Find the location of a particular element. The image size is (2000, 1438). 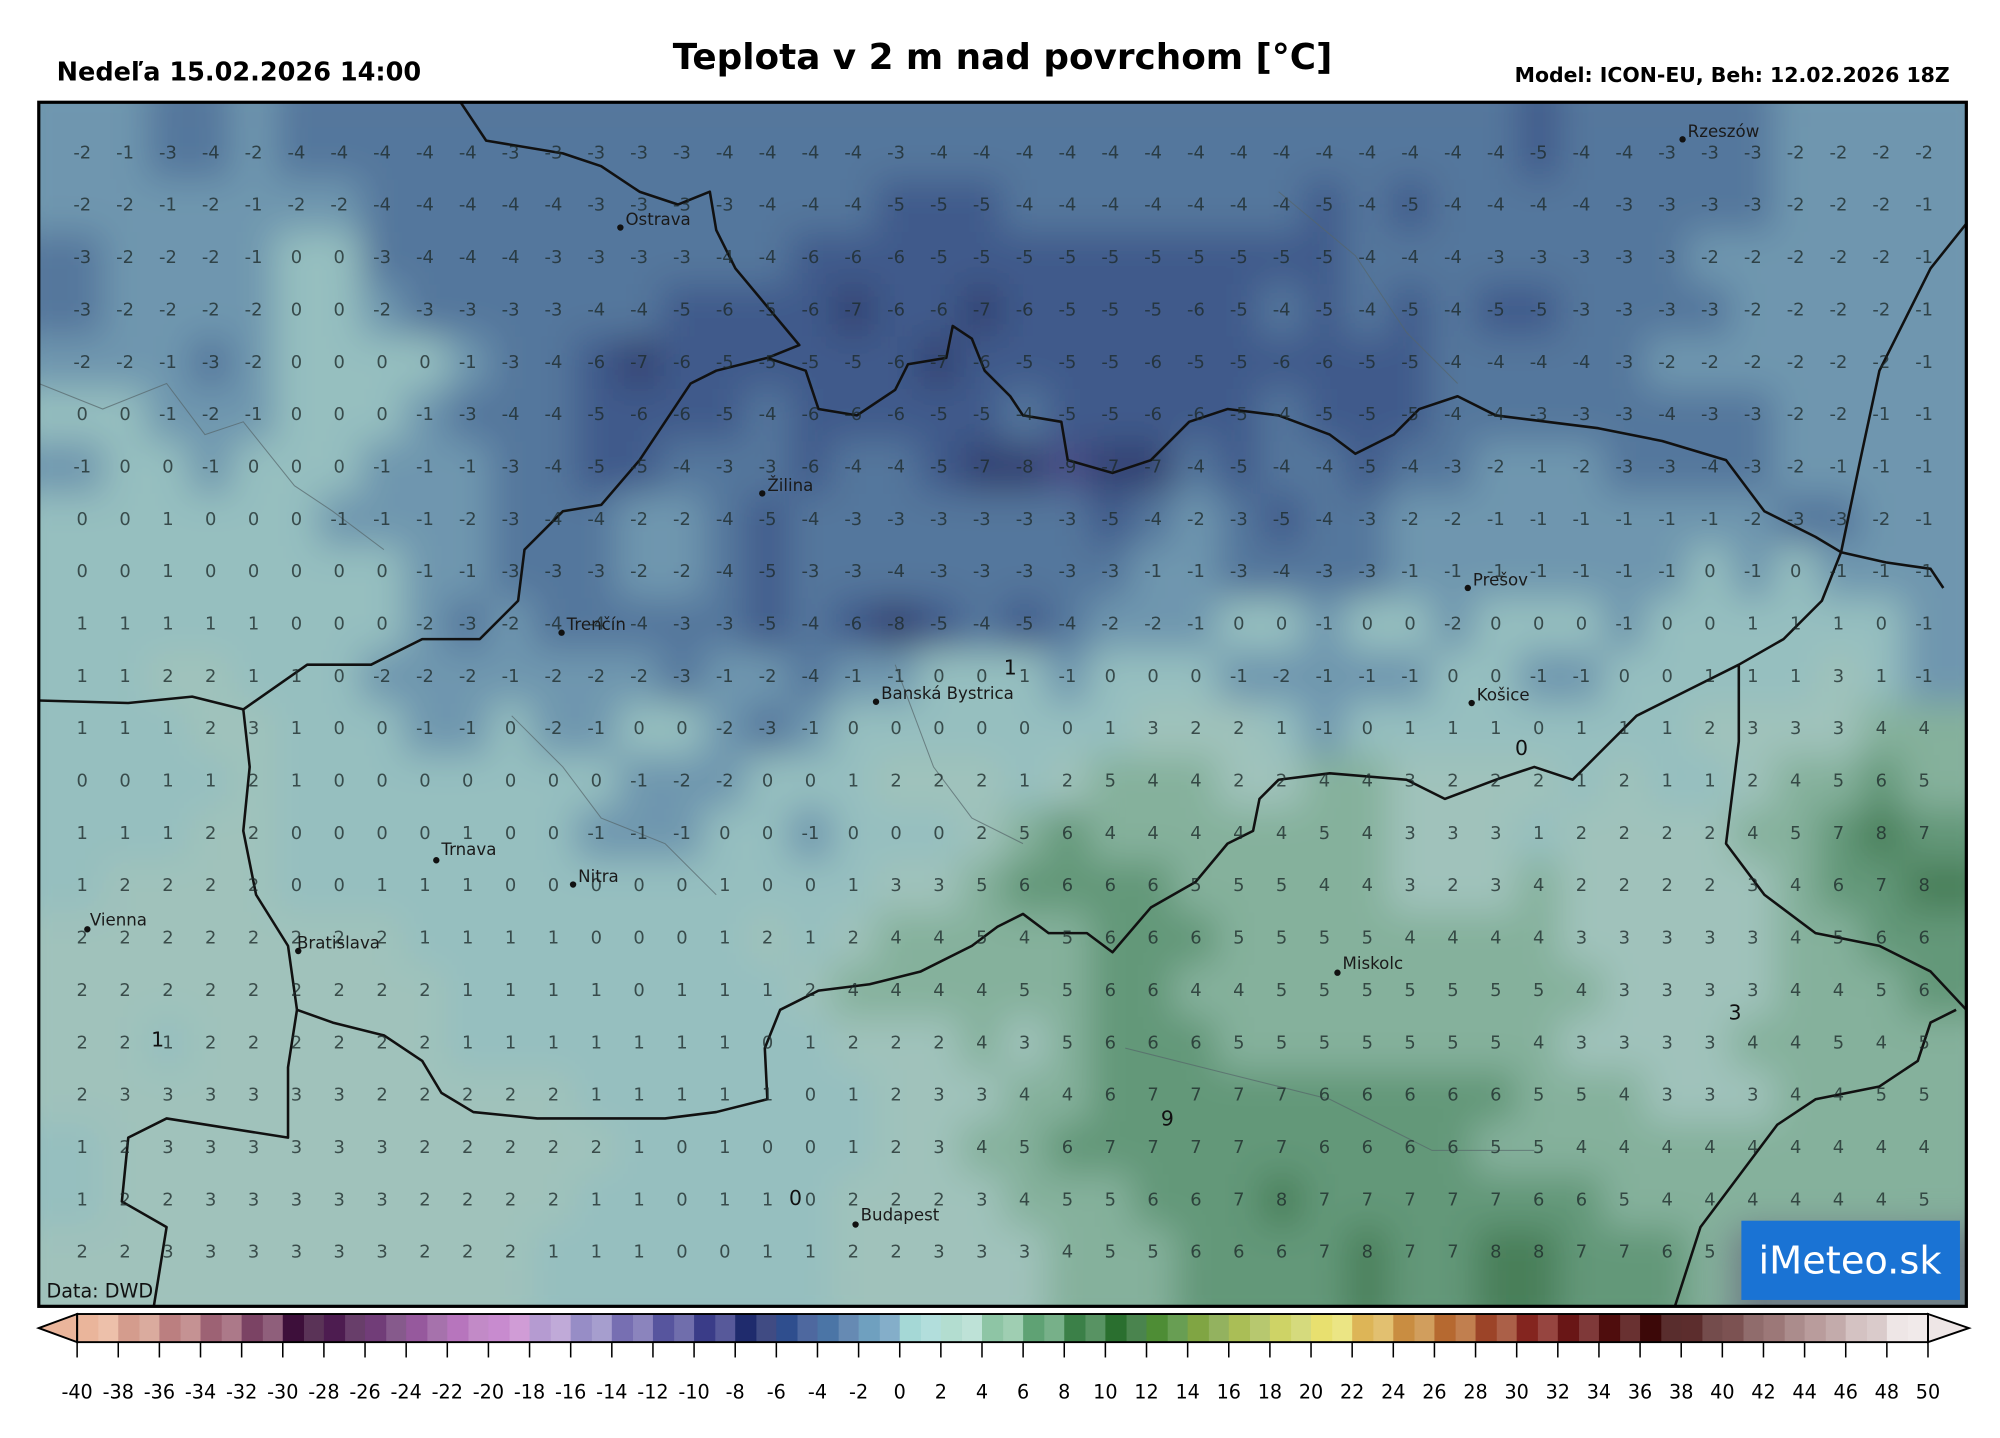

temperature-value: 5 is located at coordinates (1281, 1042).